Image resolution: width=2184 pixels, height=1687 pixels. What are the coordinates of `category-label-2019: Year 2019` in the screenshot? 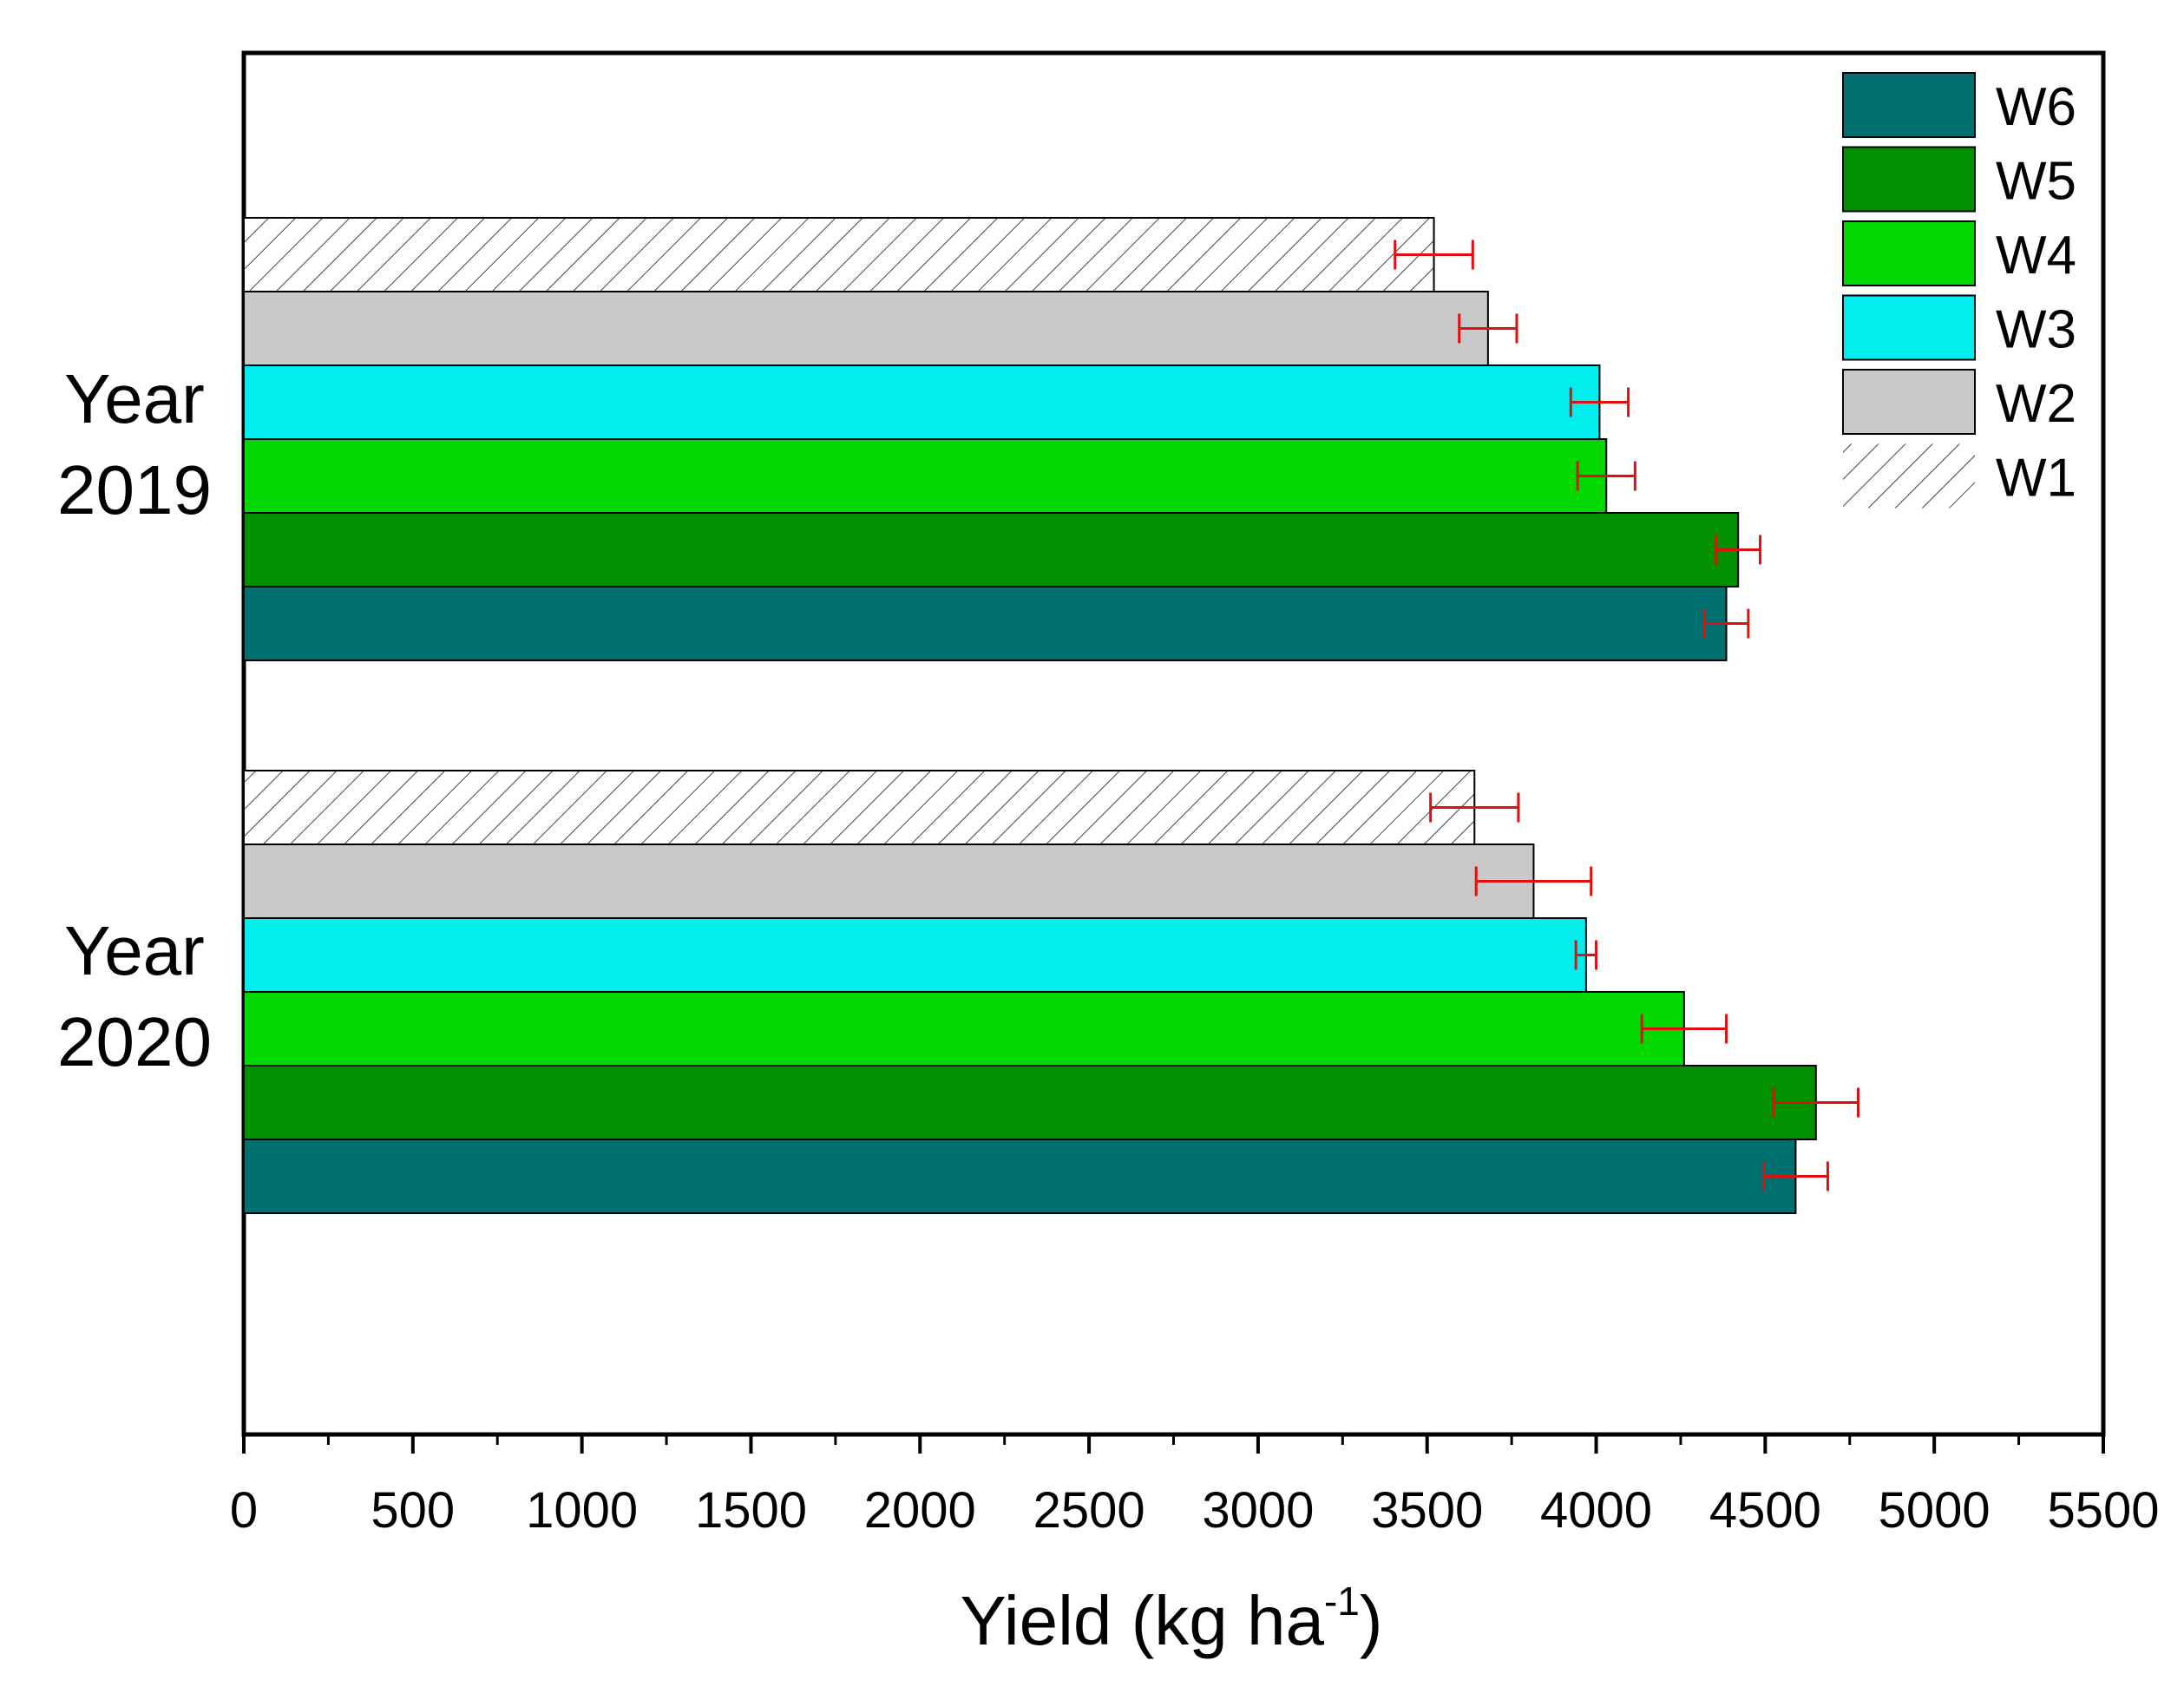 It's located at (134, 444).